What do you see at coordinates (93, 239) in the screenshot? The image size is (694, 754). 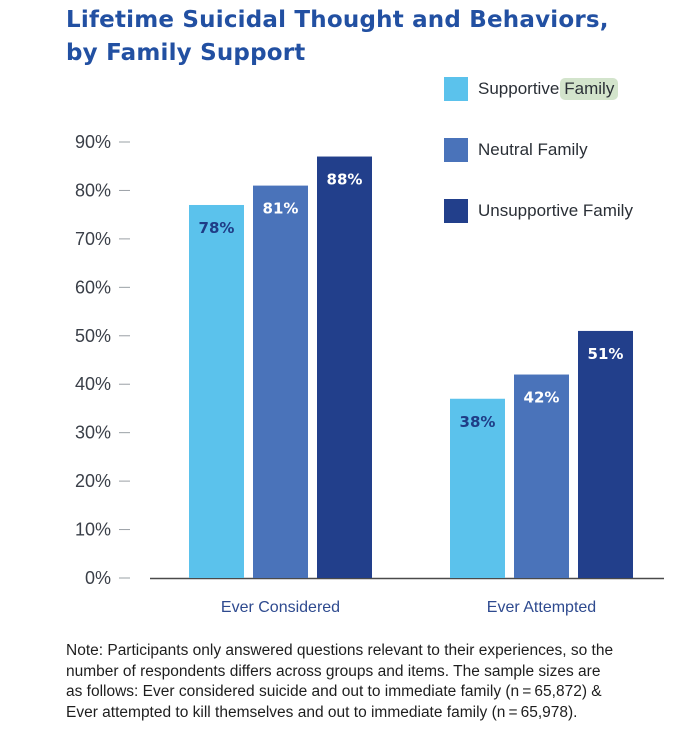 I see `y-tick-label: 70%` at bounding box center [93, 239].